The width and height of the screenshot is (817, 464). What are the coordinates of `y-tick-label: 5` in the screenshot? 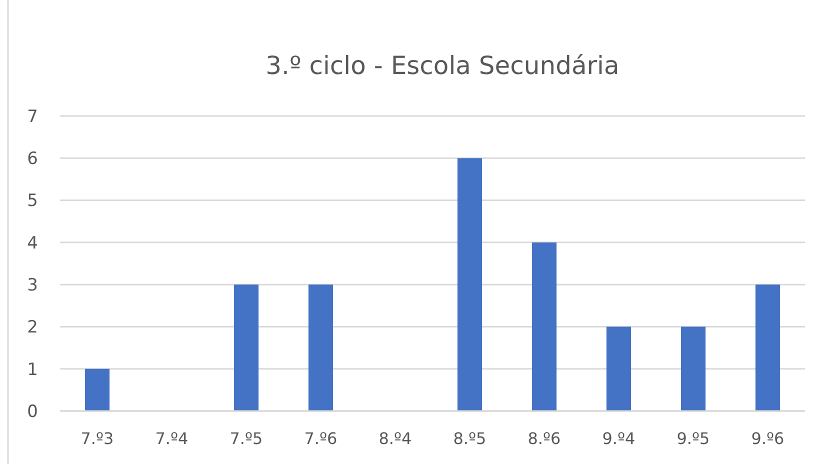 It's located at (32, 201).